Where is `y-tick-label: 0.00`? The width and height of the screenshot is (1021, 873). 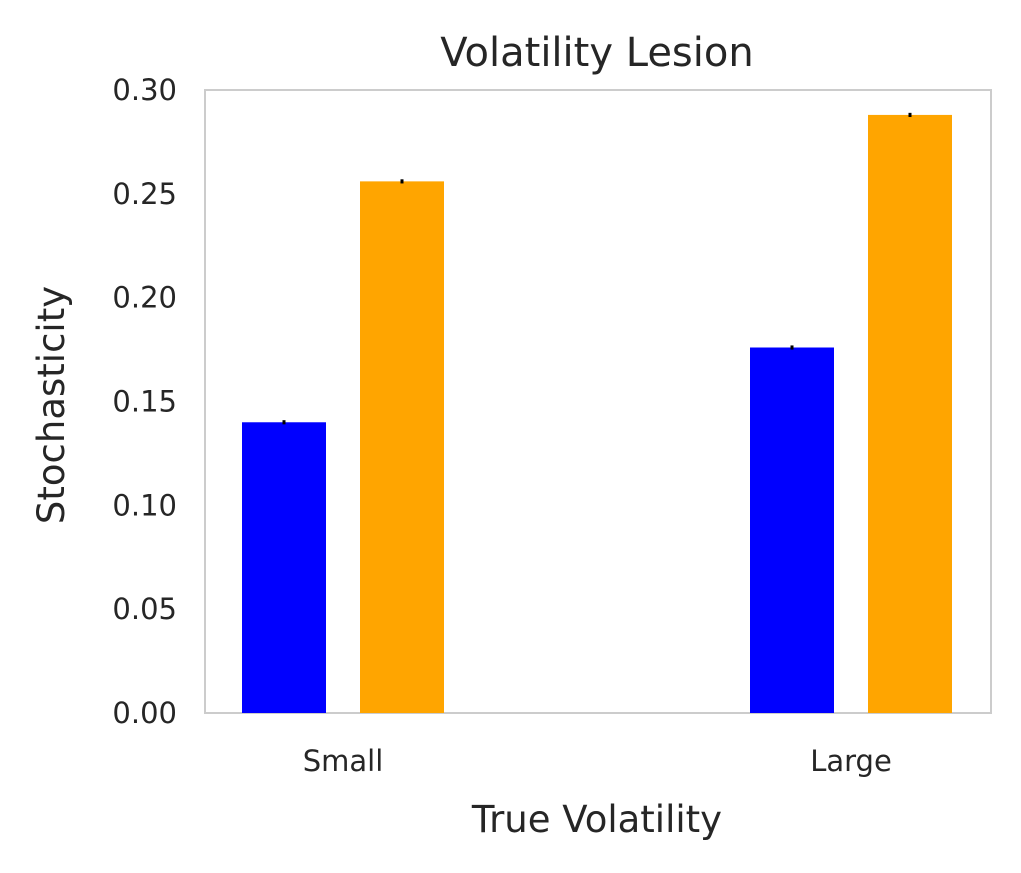 y-tick-label: 0.00 is located at coordinates (144, 713).